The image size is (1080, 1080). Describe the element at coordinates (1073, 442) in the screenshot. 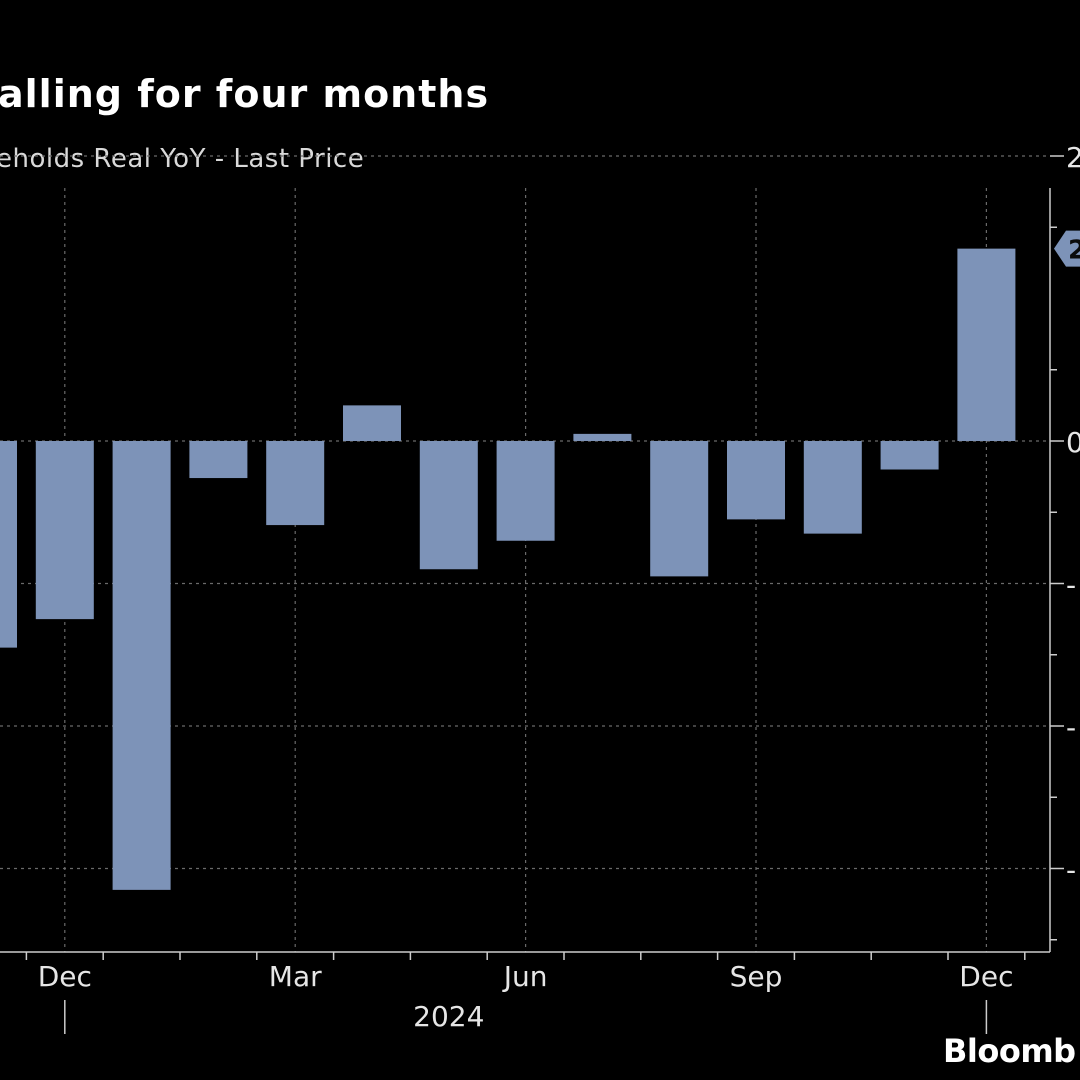

I see `y-tick-label: 0` at that location.